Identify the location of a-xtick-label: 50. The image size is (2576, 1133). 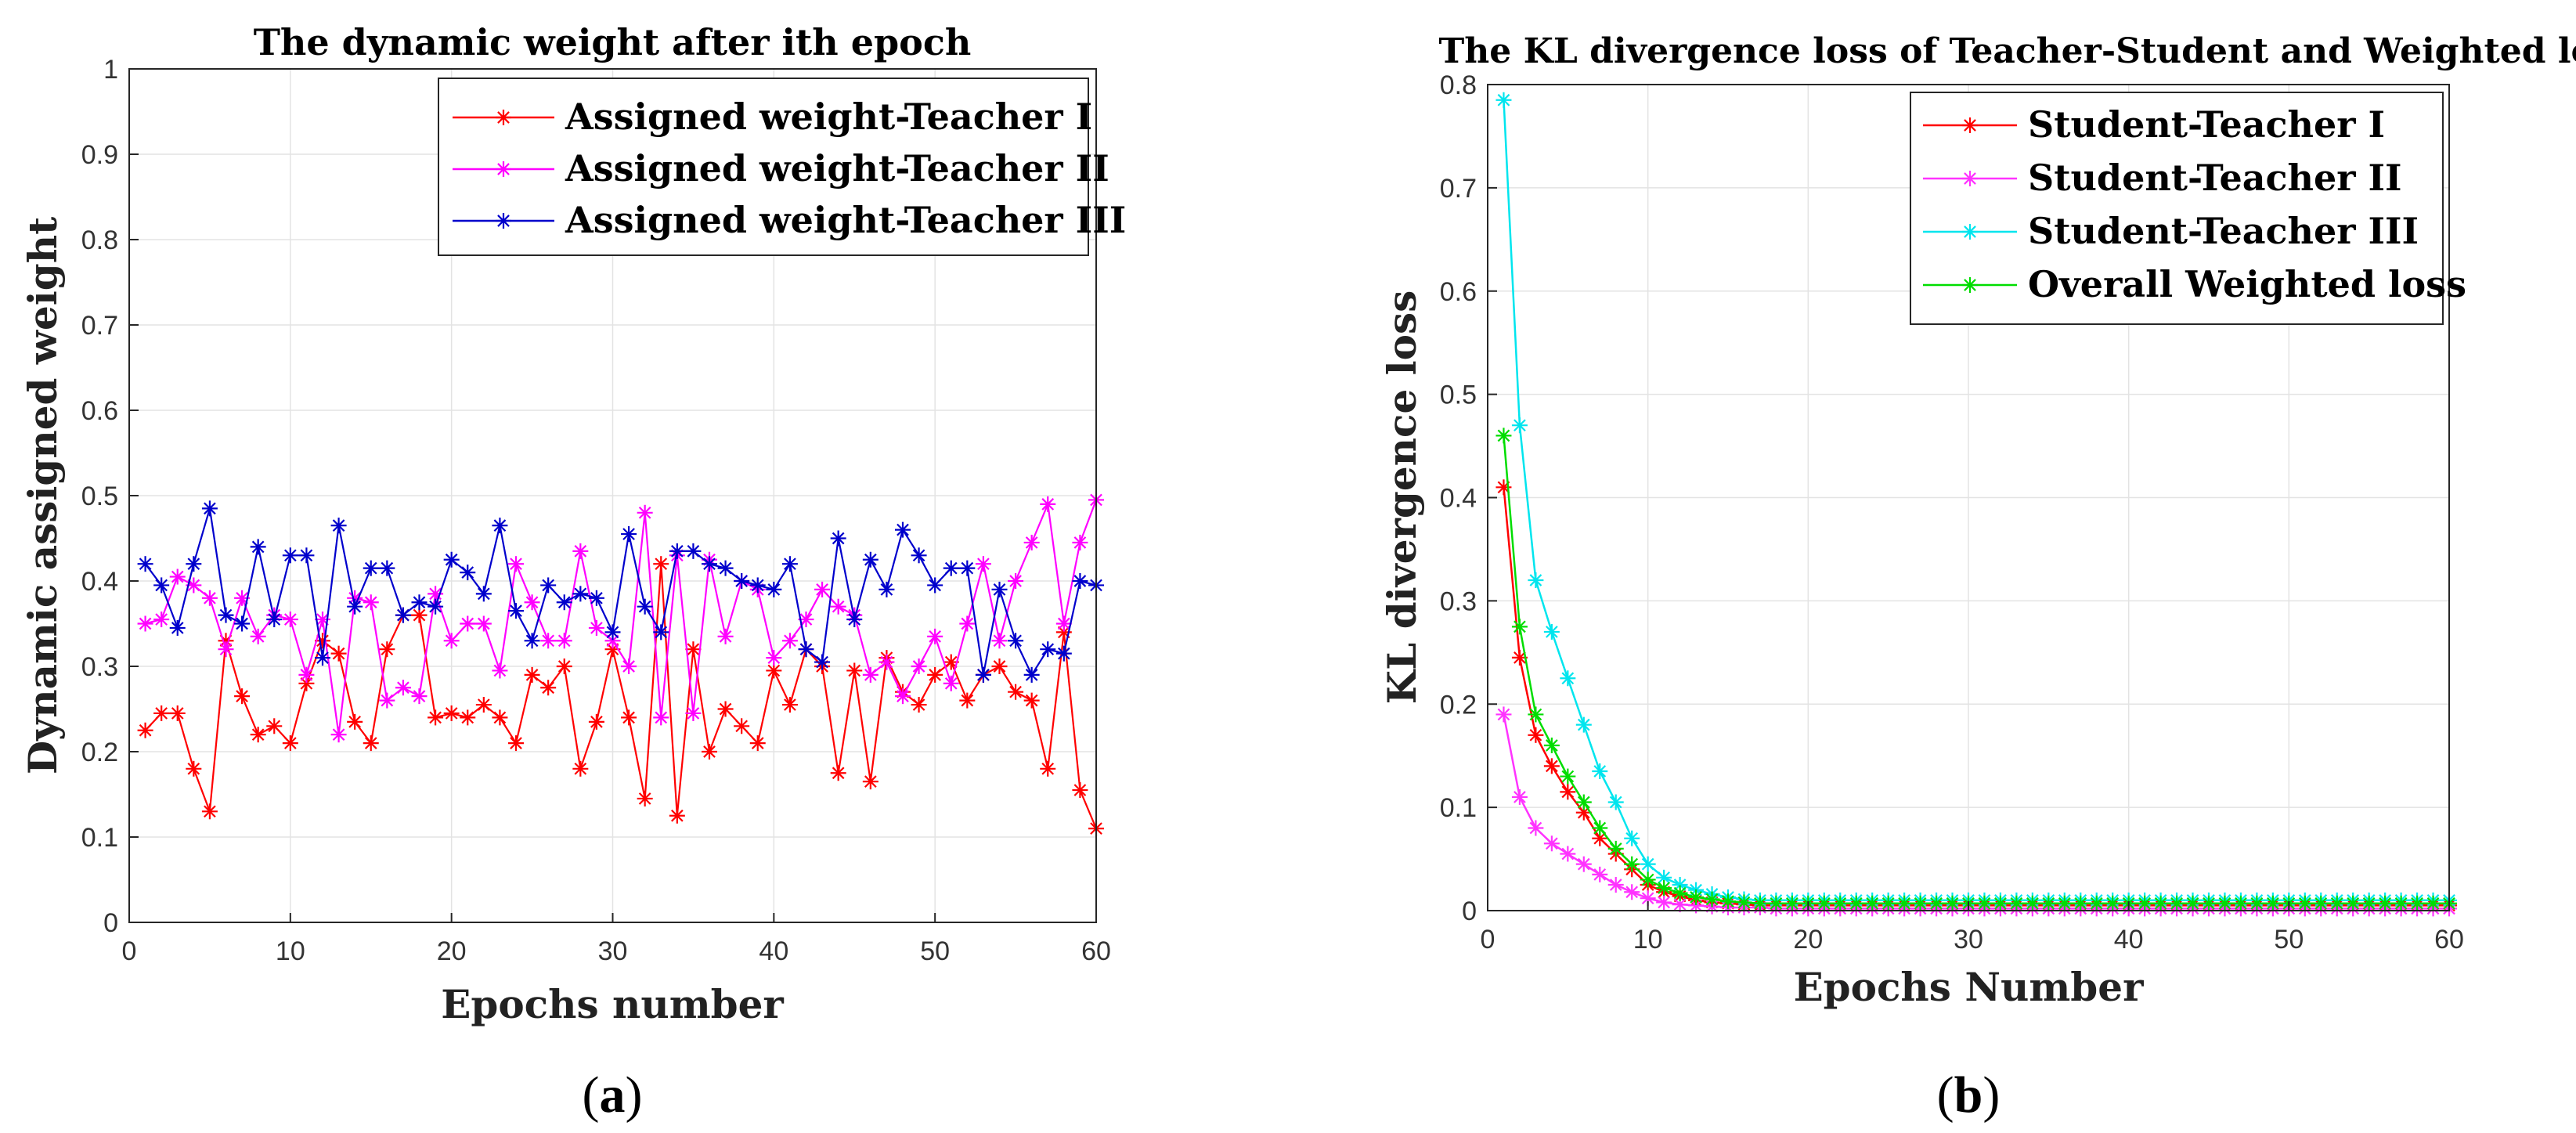
(935, 951).